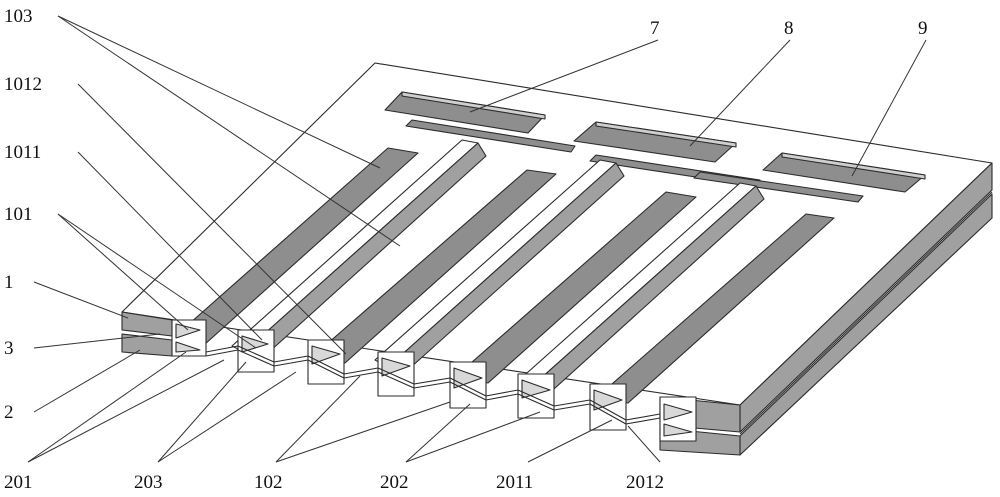 This screenshot has width=1000, height=497. Describe the element at coordinates (575, 287) in the screenshot. I see `finger-5-channel` at that location.